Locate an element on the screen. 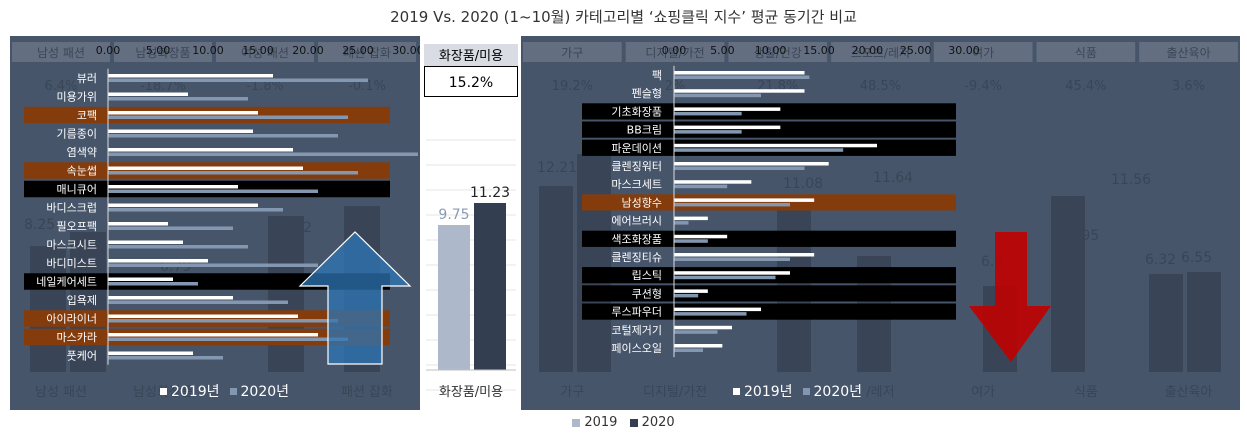 The height and width of the screenshot is (436, 1247). left-bar-2019-속눈썹 is located at coordinates (205, 168).